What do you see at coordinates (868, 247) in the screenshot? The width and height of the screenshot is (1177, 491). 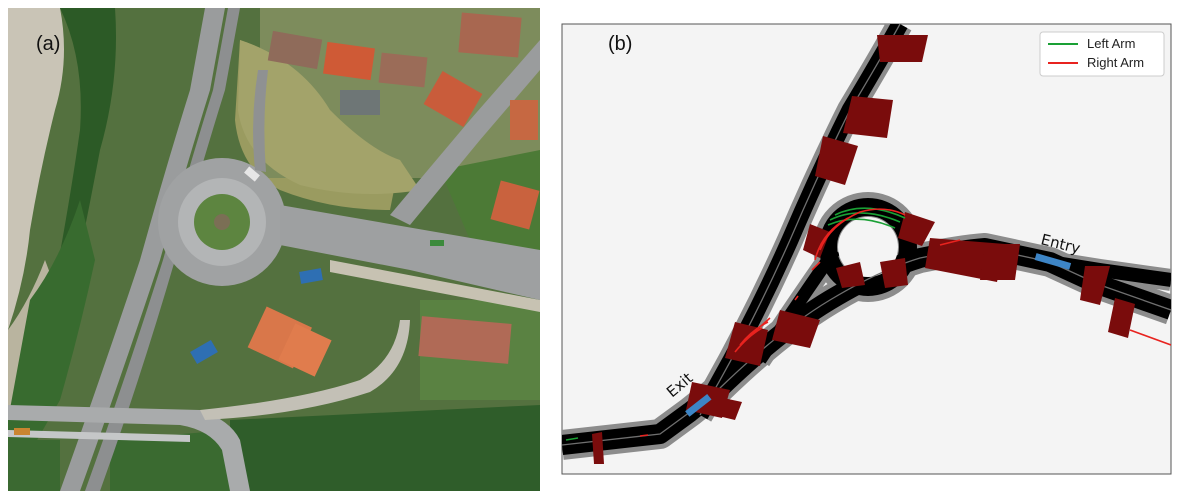 I see `roundabout-ring-road` at bounding box center [868, 247].